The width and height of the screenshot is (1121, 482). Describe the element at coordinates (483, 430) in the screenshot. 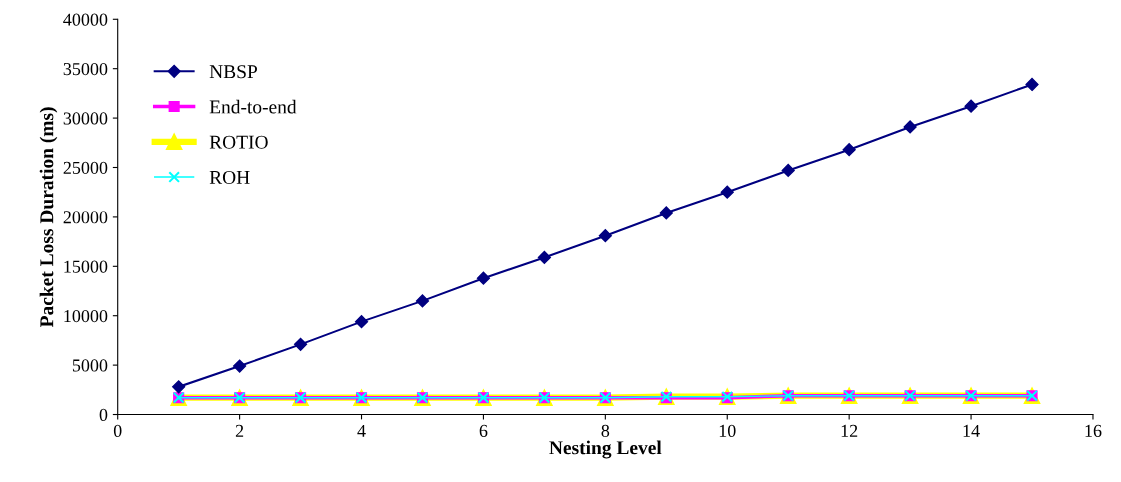

I see `x-tick-label: 6` at that location.